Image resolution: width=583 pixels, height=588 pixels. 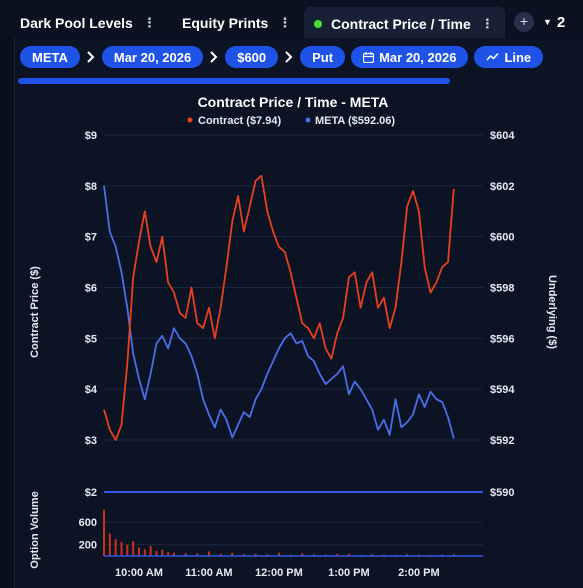 What do you see at coordinates (419, 573) in the screenshot?
I see `x-tick-label: 2:00 PM` at bounding box center [419, 573].